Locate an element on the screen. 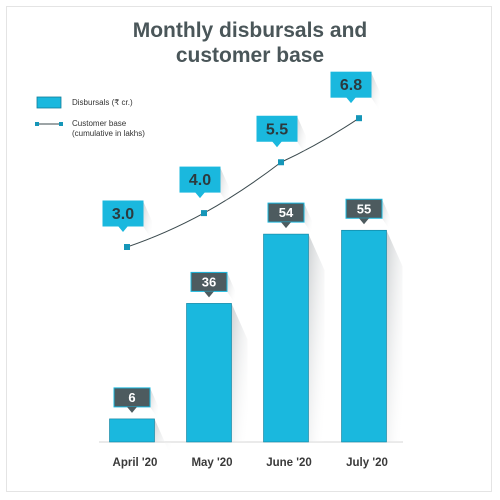 The image size is (500, 500). bar-value-label: 6 is located at coordinates (131, 397).